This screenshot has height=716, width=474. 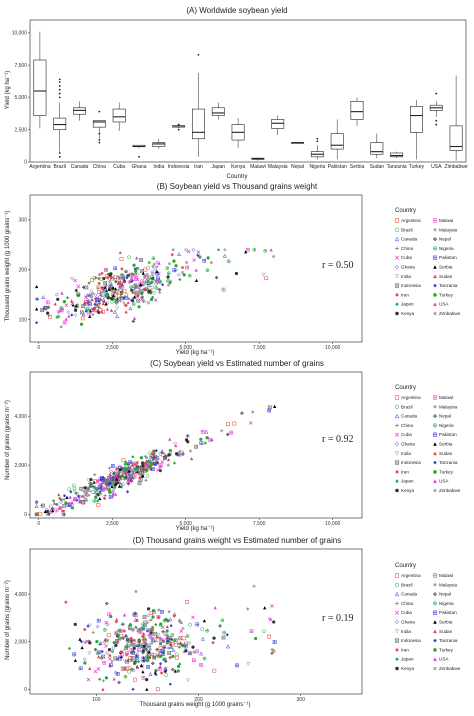 What do you see at coordinates (404, 313) in the screenshot?
I see `legend-item-kenya: Kenya` at bounding box center [404, 313].